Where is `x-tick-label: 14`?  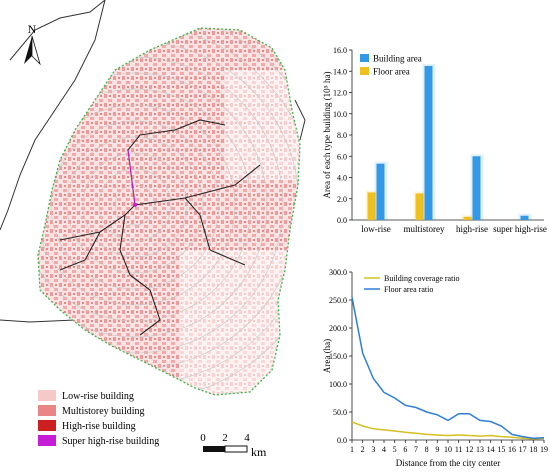
x-tick-label: 14 is located at coordinates (491, 449).